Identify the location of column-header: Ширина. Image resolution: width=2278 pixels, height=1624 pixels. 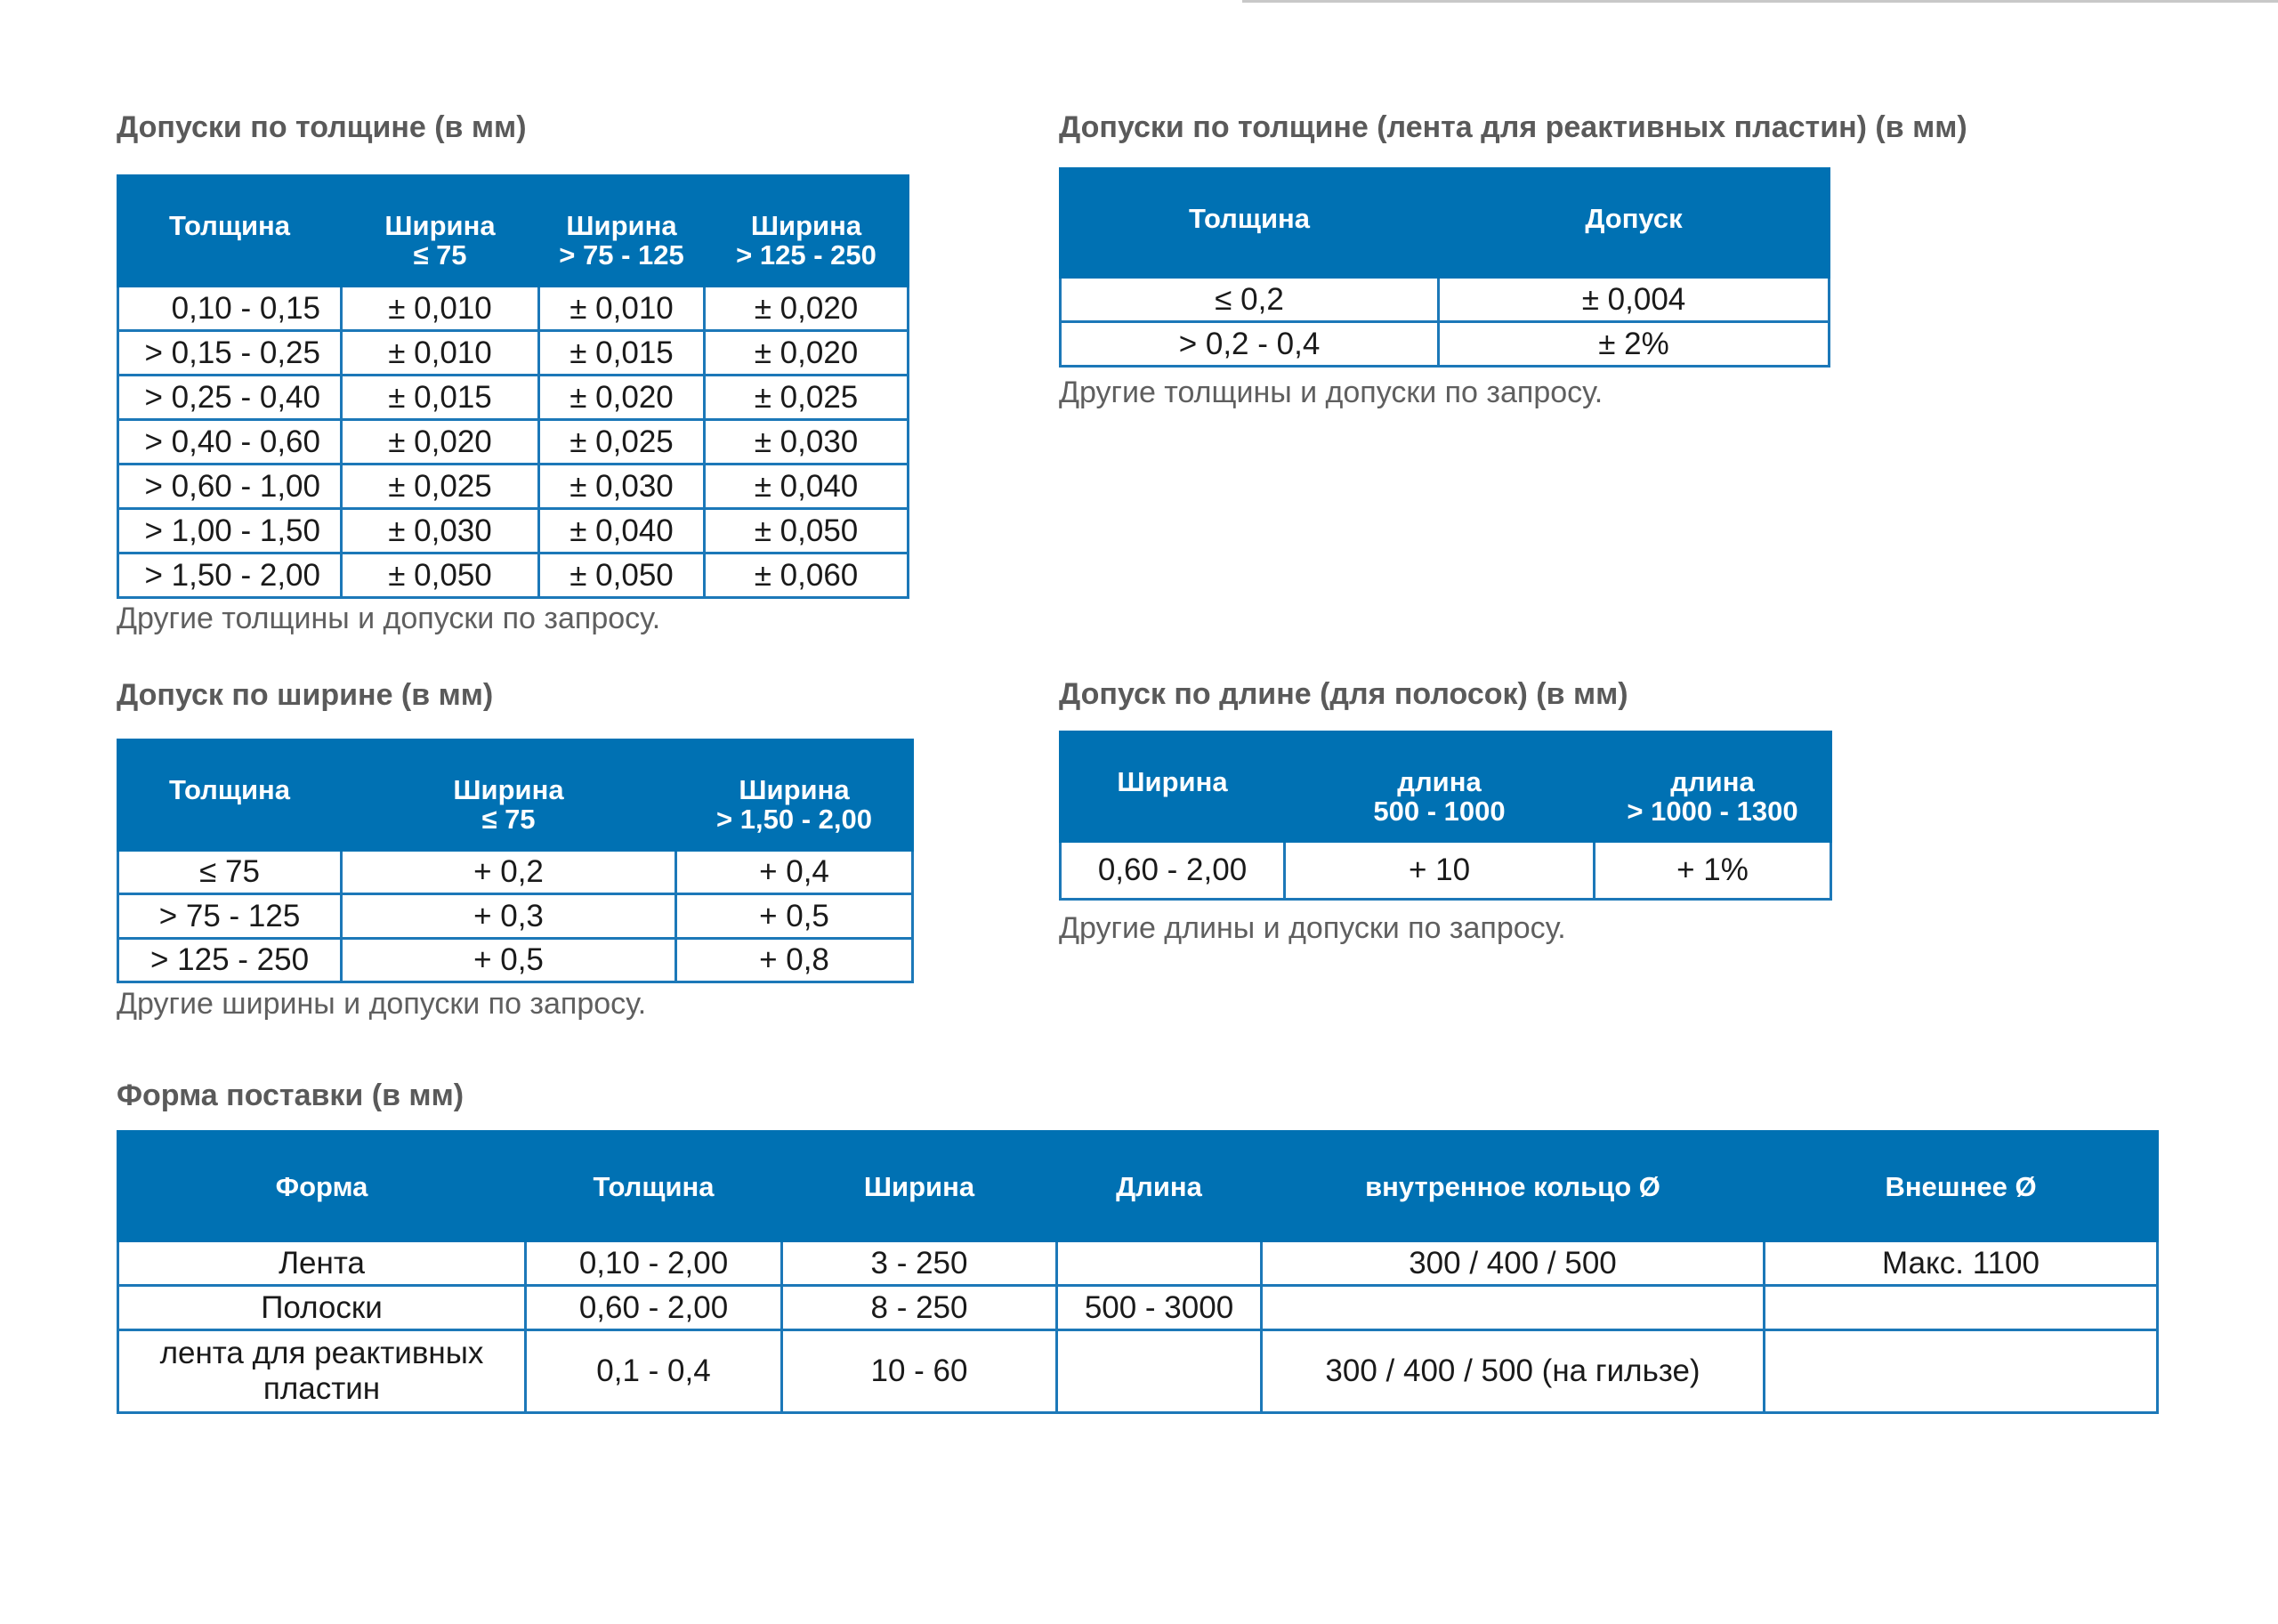
(919, 1186).